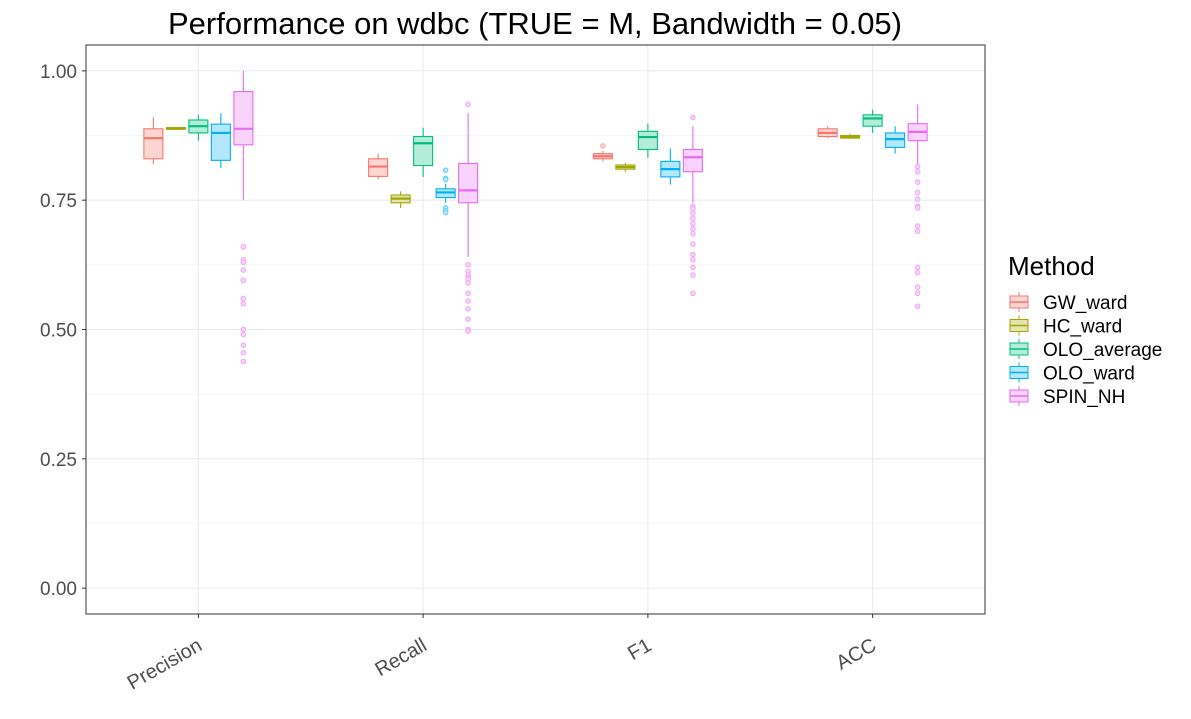  I want to click on box-SPIN_NH-ACC, so click(917, 207).